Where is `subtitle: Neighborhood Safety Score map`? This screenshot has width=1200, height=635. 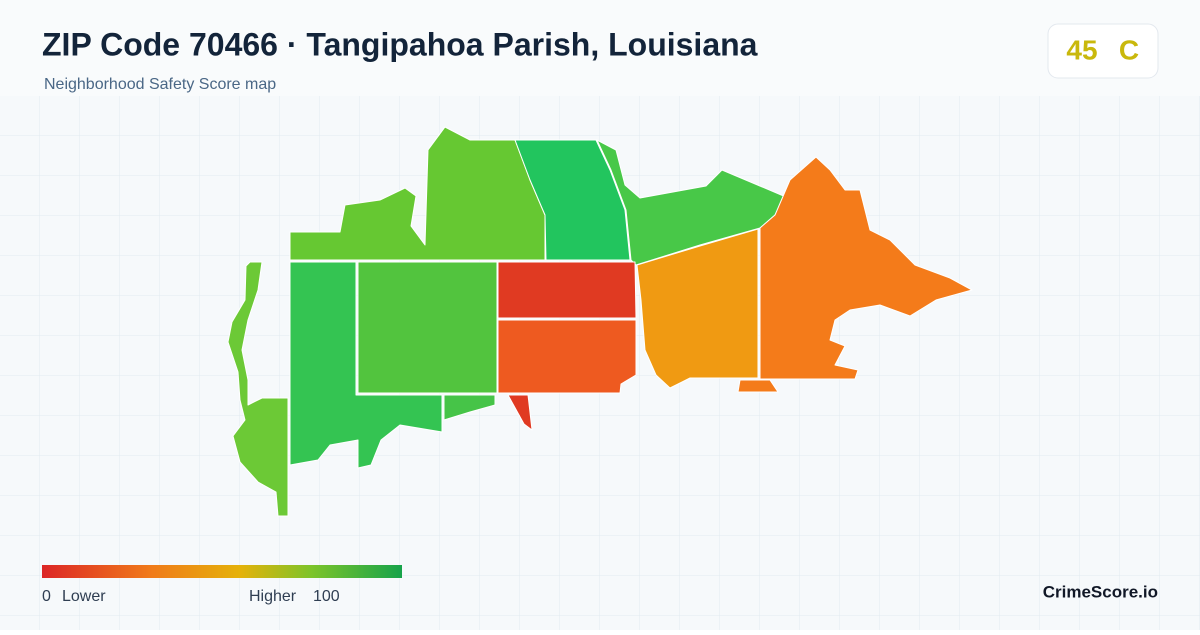
subtitle: Neighborhood Safety Score map is located at coordinates (160, 84).